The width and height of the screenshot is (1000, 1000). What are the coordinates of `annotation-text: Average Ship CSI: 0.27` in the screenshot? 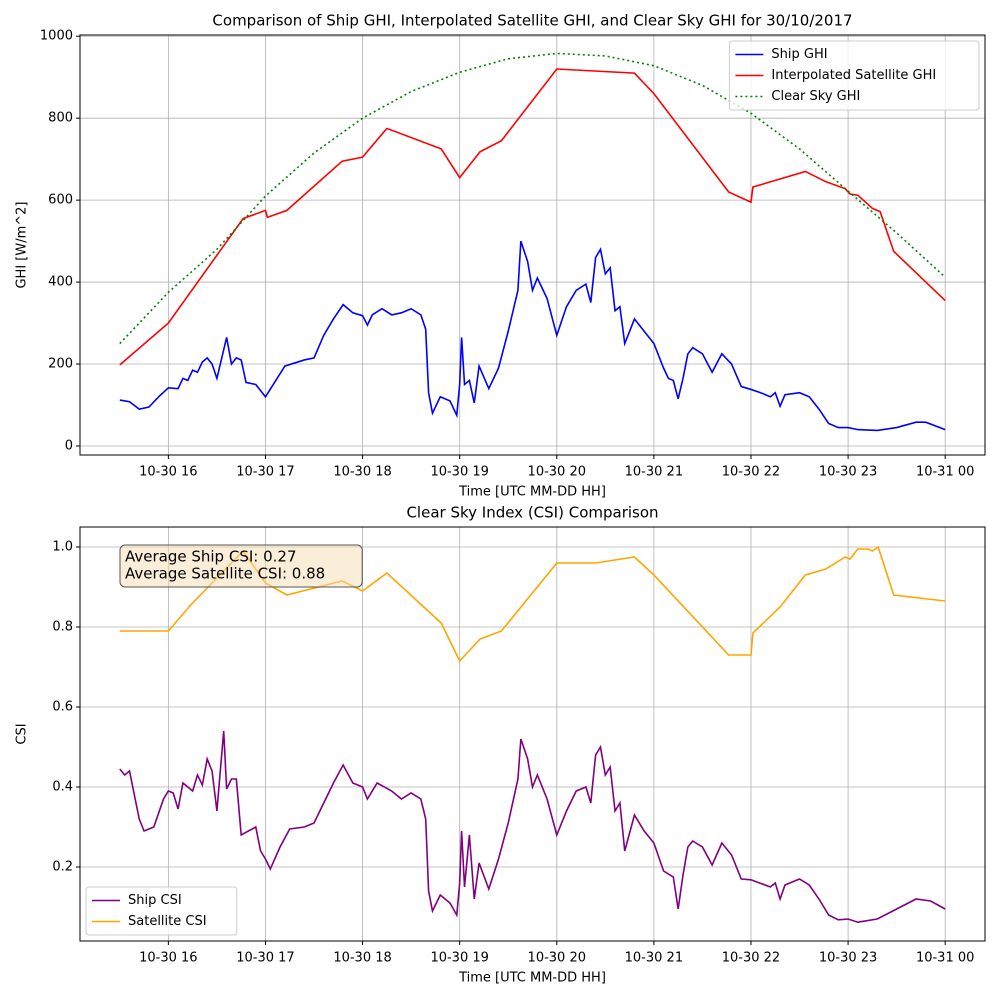 It's located at (211, 557).